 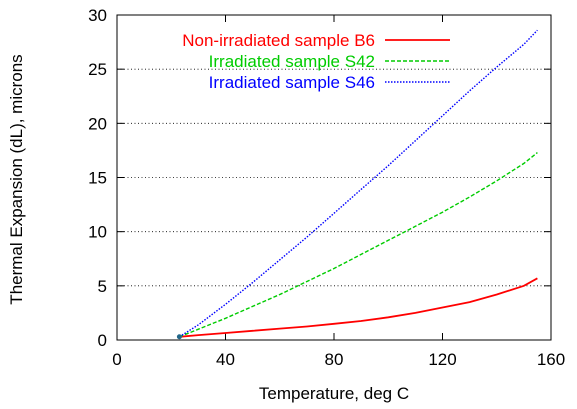 What do you see at coordinates (278, 40) in the screenshot?
I see `legend-label-1: Non-irradiated sample B6` at bounding box center [278, 40].